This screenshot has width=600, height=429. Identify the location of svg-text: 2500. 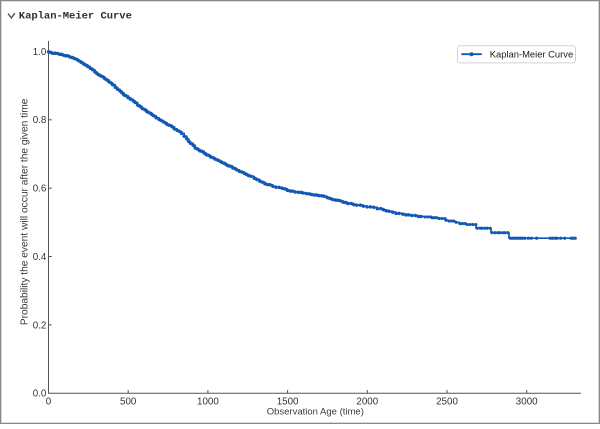
(447, 402).